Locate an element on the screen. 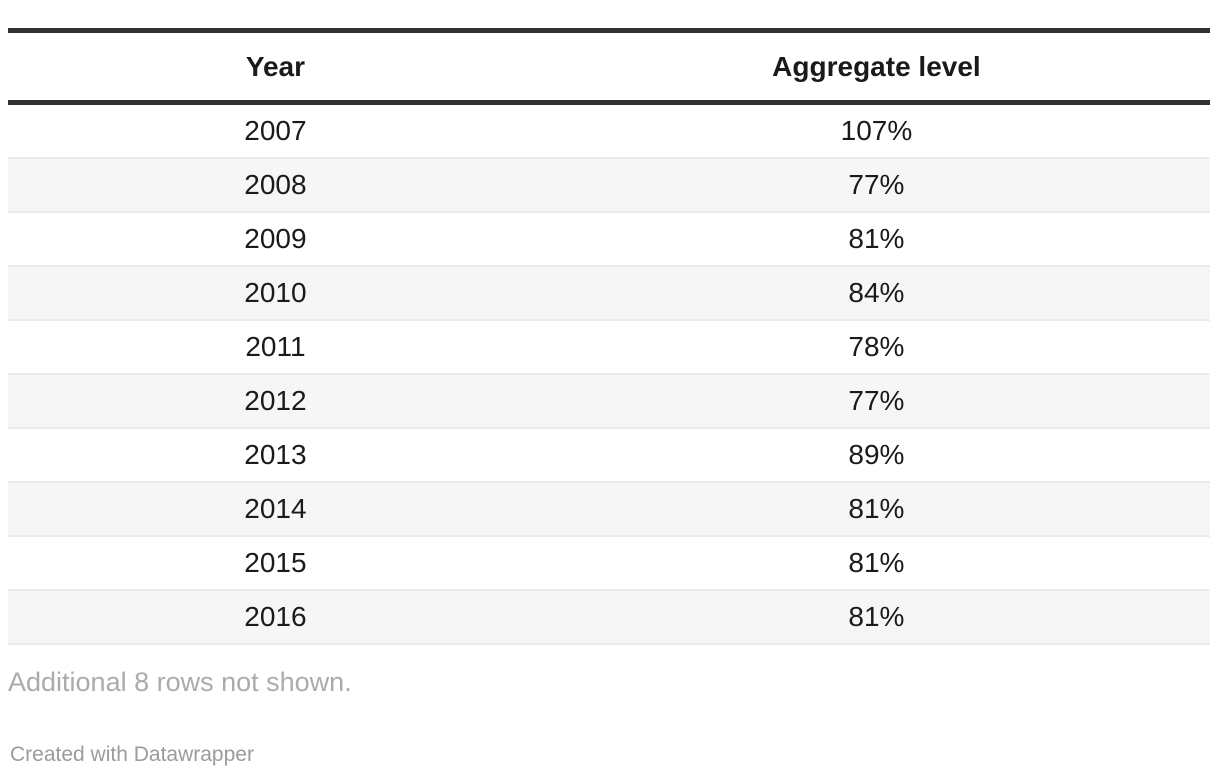 This screenshot has width=1220, height=770. table-row: 2009 81% is located at coordinates (609, 239).